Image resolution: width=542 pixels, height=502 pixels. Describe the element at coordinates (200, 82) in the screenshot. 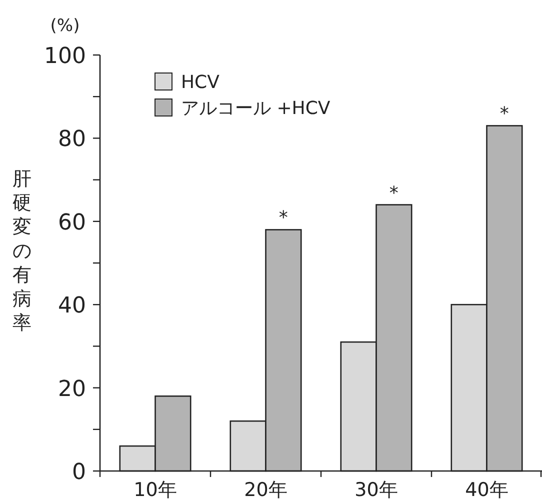

I see `legend-label: HCV` at that location.